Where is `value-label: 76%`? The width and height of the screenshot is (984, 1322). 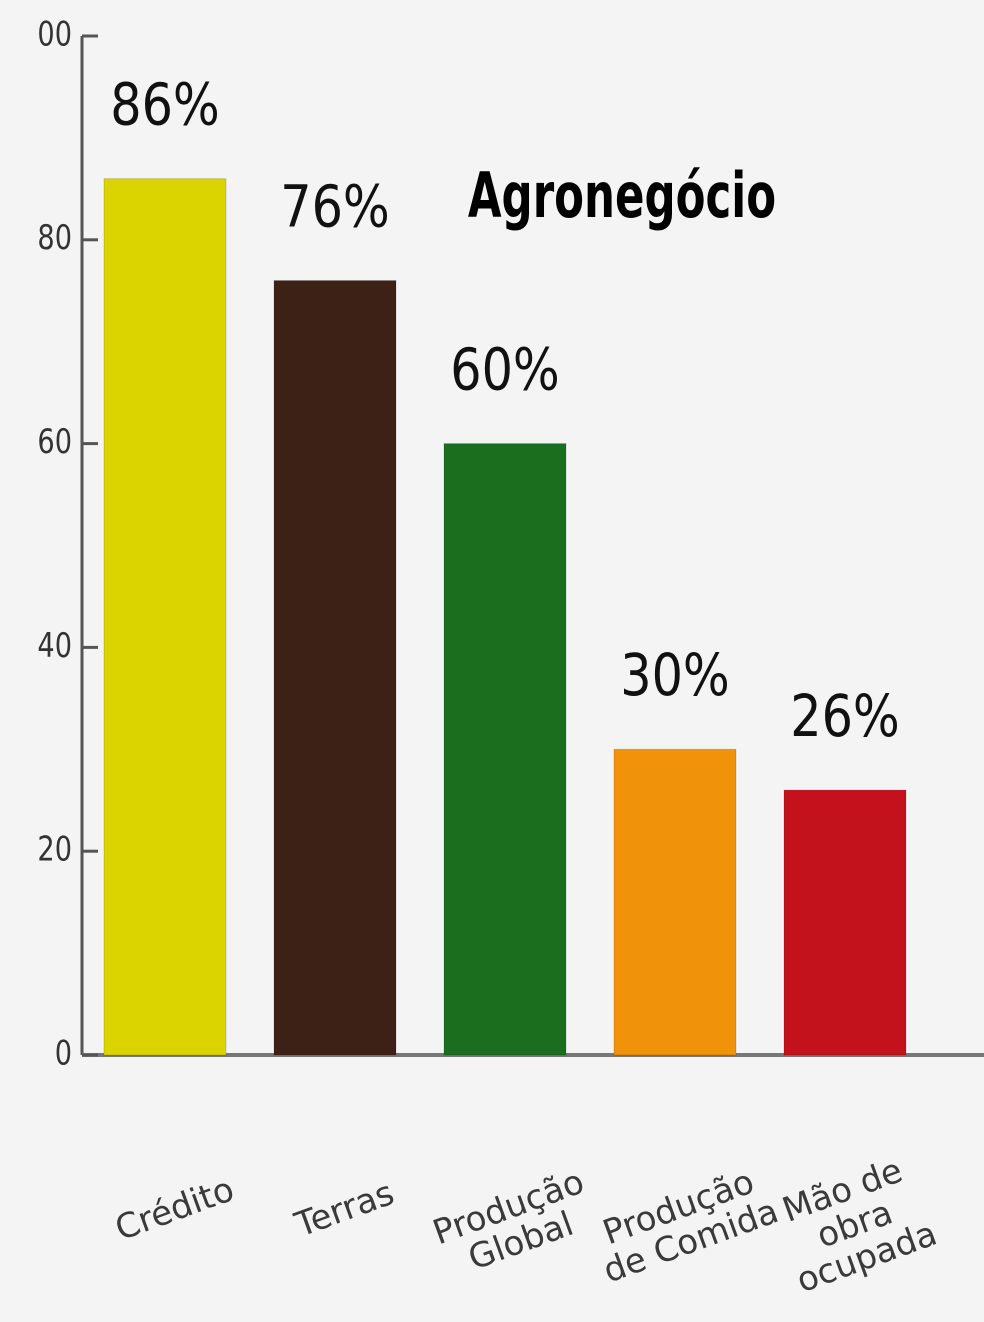 value-label: 76% is located at coordinates (335, 206).